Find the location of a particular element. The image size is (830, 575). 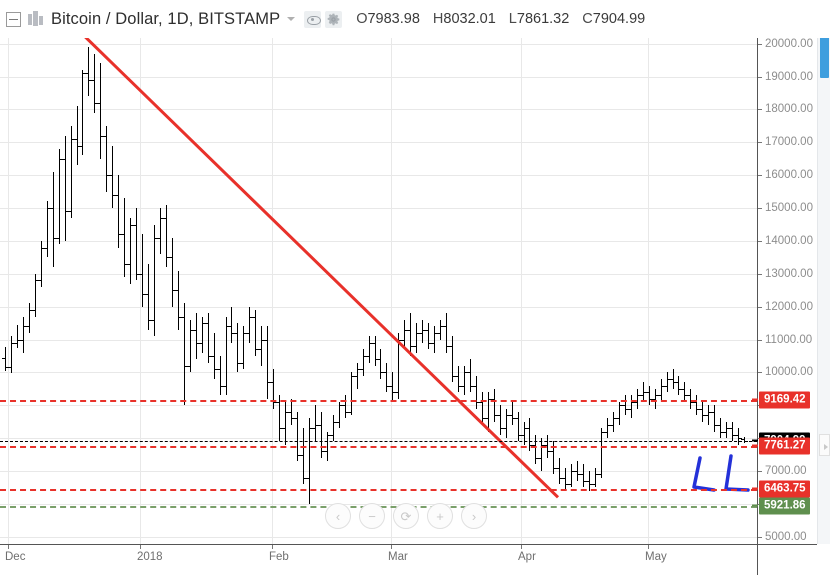

scroll-left-button: ‹ is located at coordinates (338, 516).